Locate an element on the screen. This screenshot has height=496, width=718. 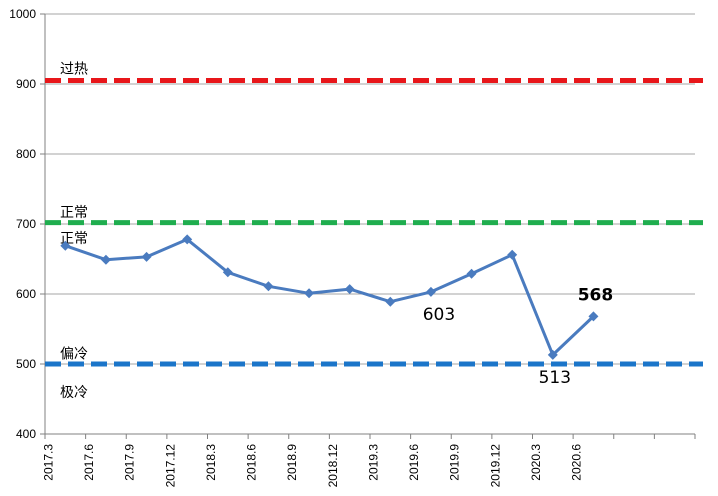
x-tick-label: 2018.12 is located at coordinates (333, 466).